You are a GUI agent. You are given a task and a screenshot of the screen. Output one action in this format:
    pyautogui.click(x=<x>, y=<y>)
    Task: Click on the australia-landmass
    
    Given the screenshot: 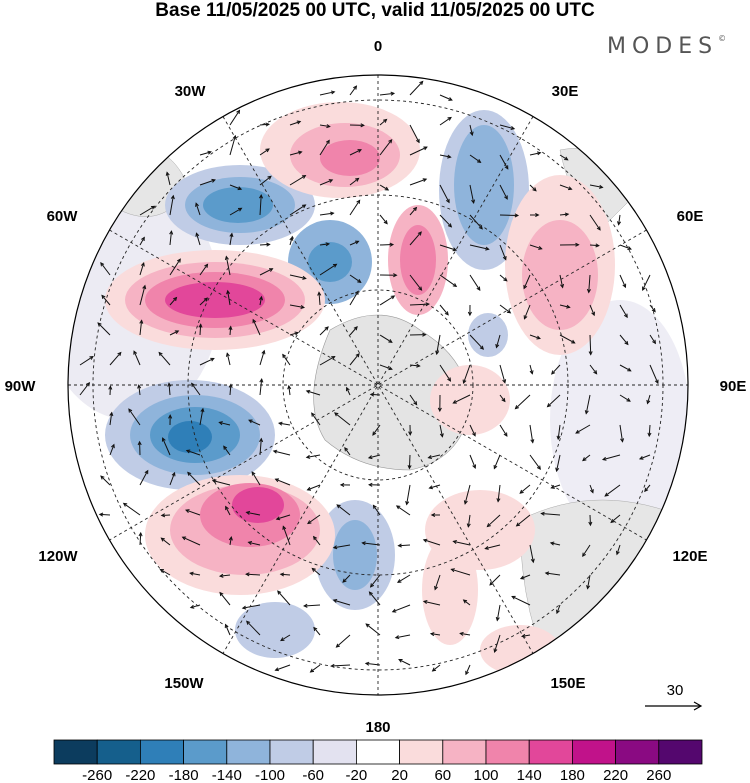 What is the action you would take?
    pyautogui.click(x=603, y=595)
    